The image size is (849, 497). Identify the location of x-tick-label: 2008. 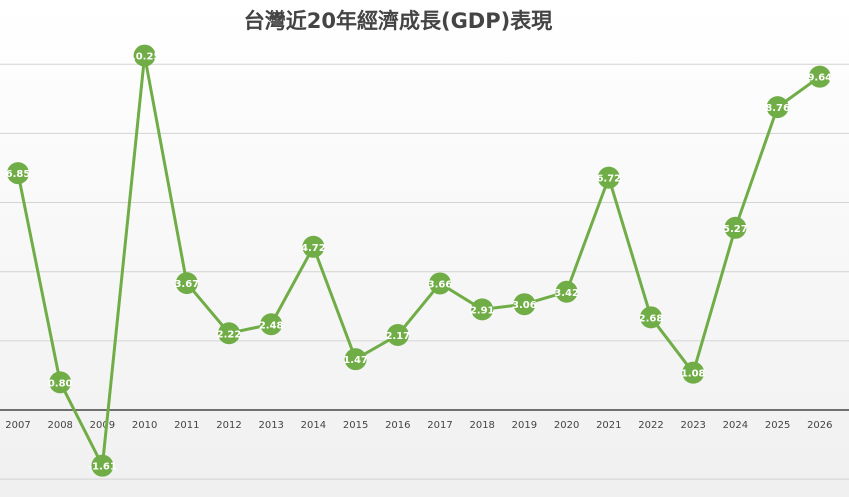
(59, 425).